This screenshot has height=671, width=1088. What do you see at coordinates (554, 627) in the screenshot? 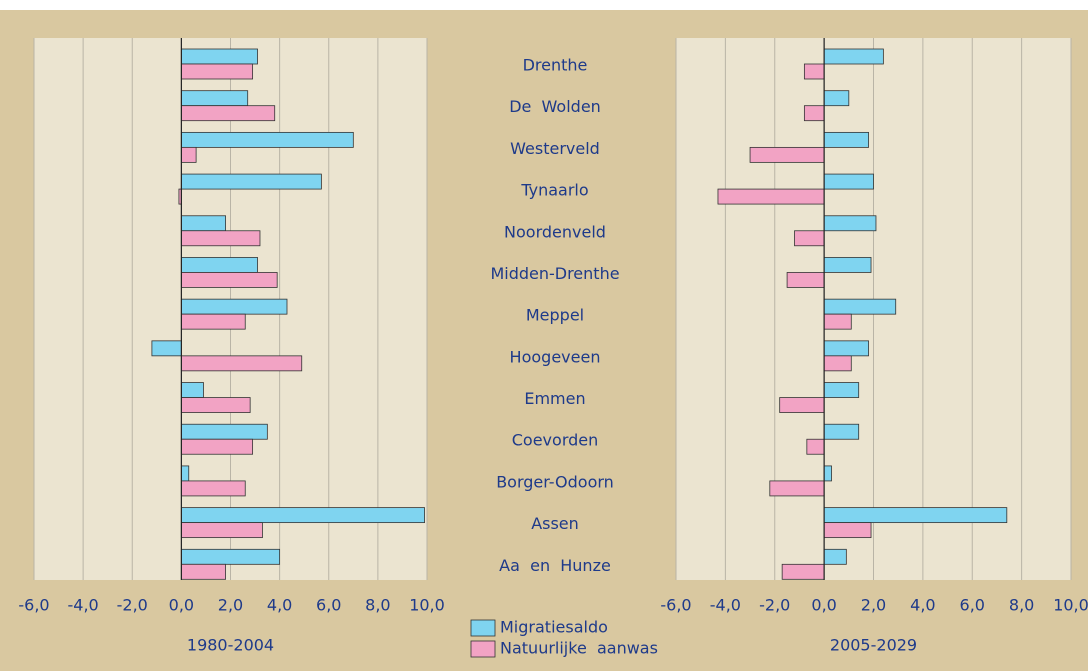
I see `legend-label: Migratiesaldo` at bounding box center [554, 627].